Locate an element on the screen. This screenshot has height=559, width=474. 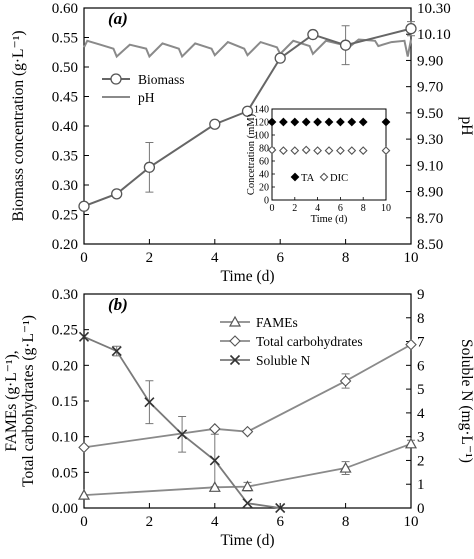
inset-y-tick-label: 20 is located at coordinates (264, 188).